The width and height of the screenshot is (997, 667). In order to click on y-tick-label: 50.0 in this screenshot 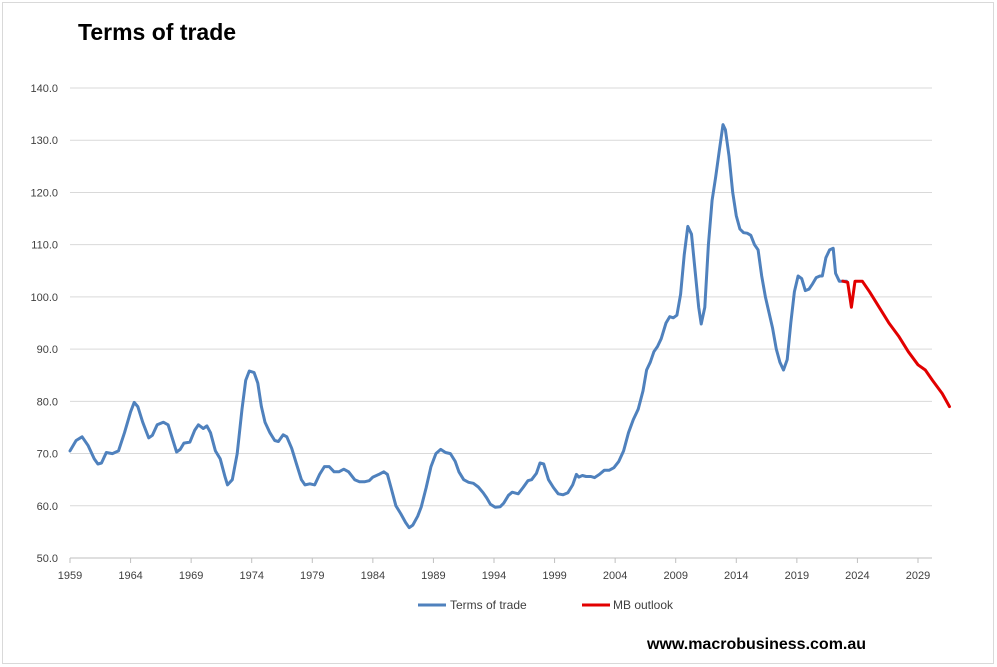, I will do `click(47, 559)`.